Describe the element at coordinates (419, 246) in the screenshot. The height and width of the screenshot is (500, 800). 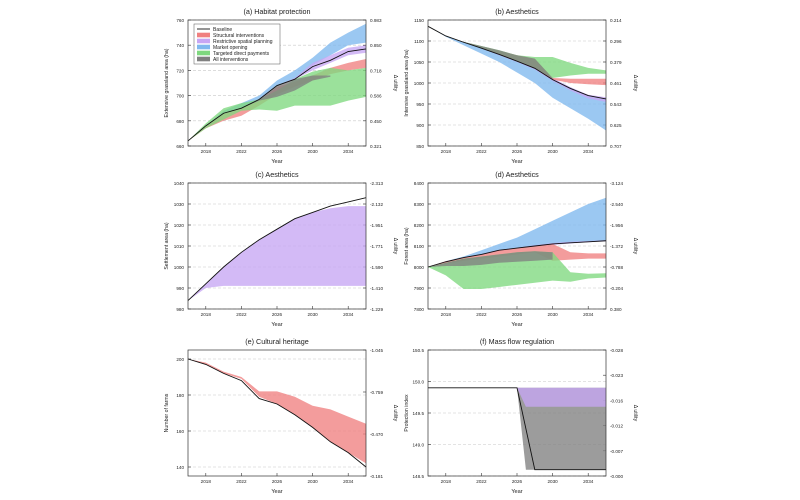
I see `y-tick-label: 8100` at that location.